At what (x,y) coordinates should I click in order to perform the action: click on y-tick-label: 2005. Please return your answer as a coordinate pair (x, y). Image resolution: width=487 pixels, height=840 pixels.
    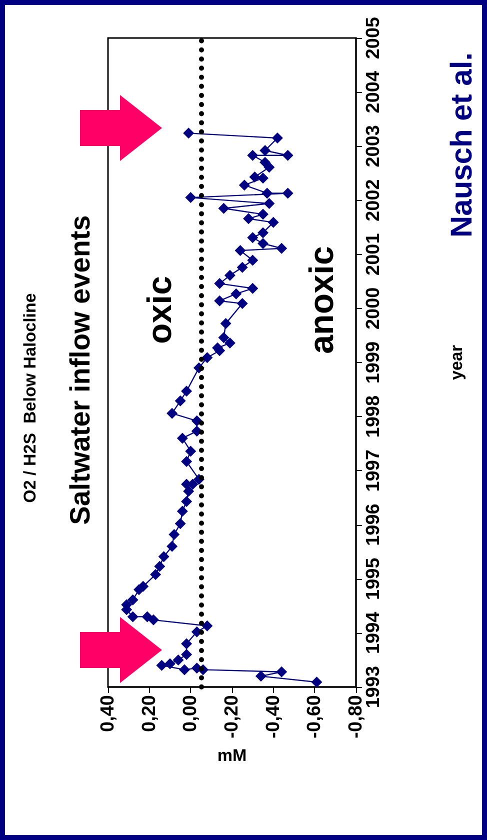
    Looking at the image, I should click on (373, 38).